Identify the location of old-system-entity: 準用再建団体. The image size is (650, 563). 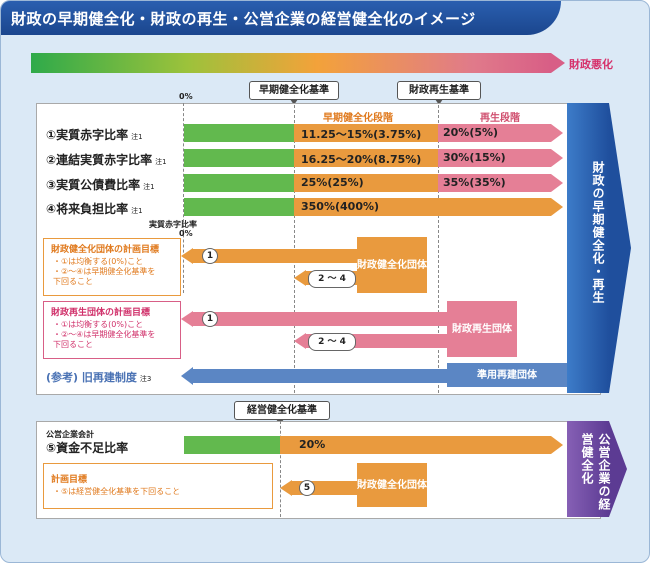
(507, 375).